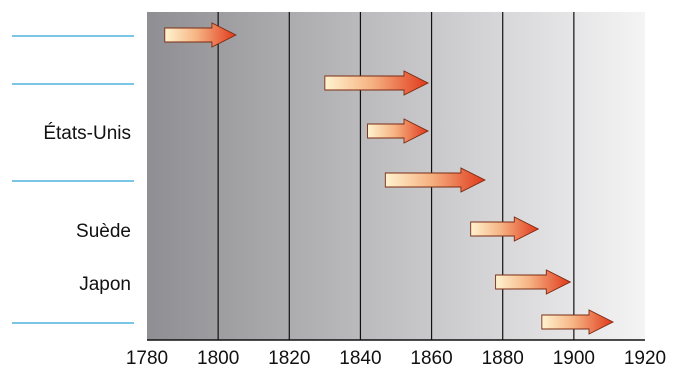  Describe the element at coordinates (503, 358) in the screenshot. I see `x-tick-label-1880: 1880` at that location.